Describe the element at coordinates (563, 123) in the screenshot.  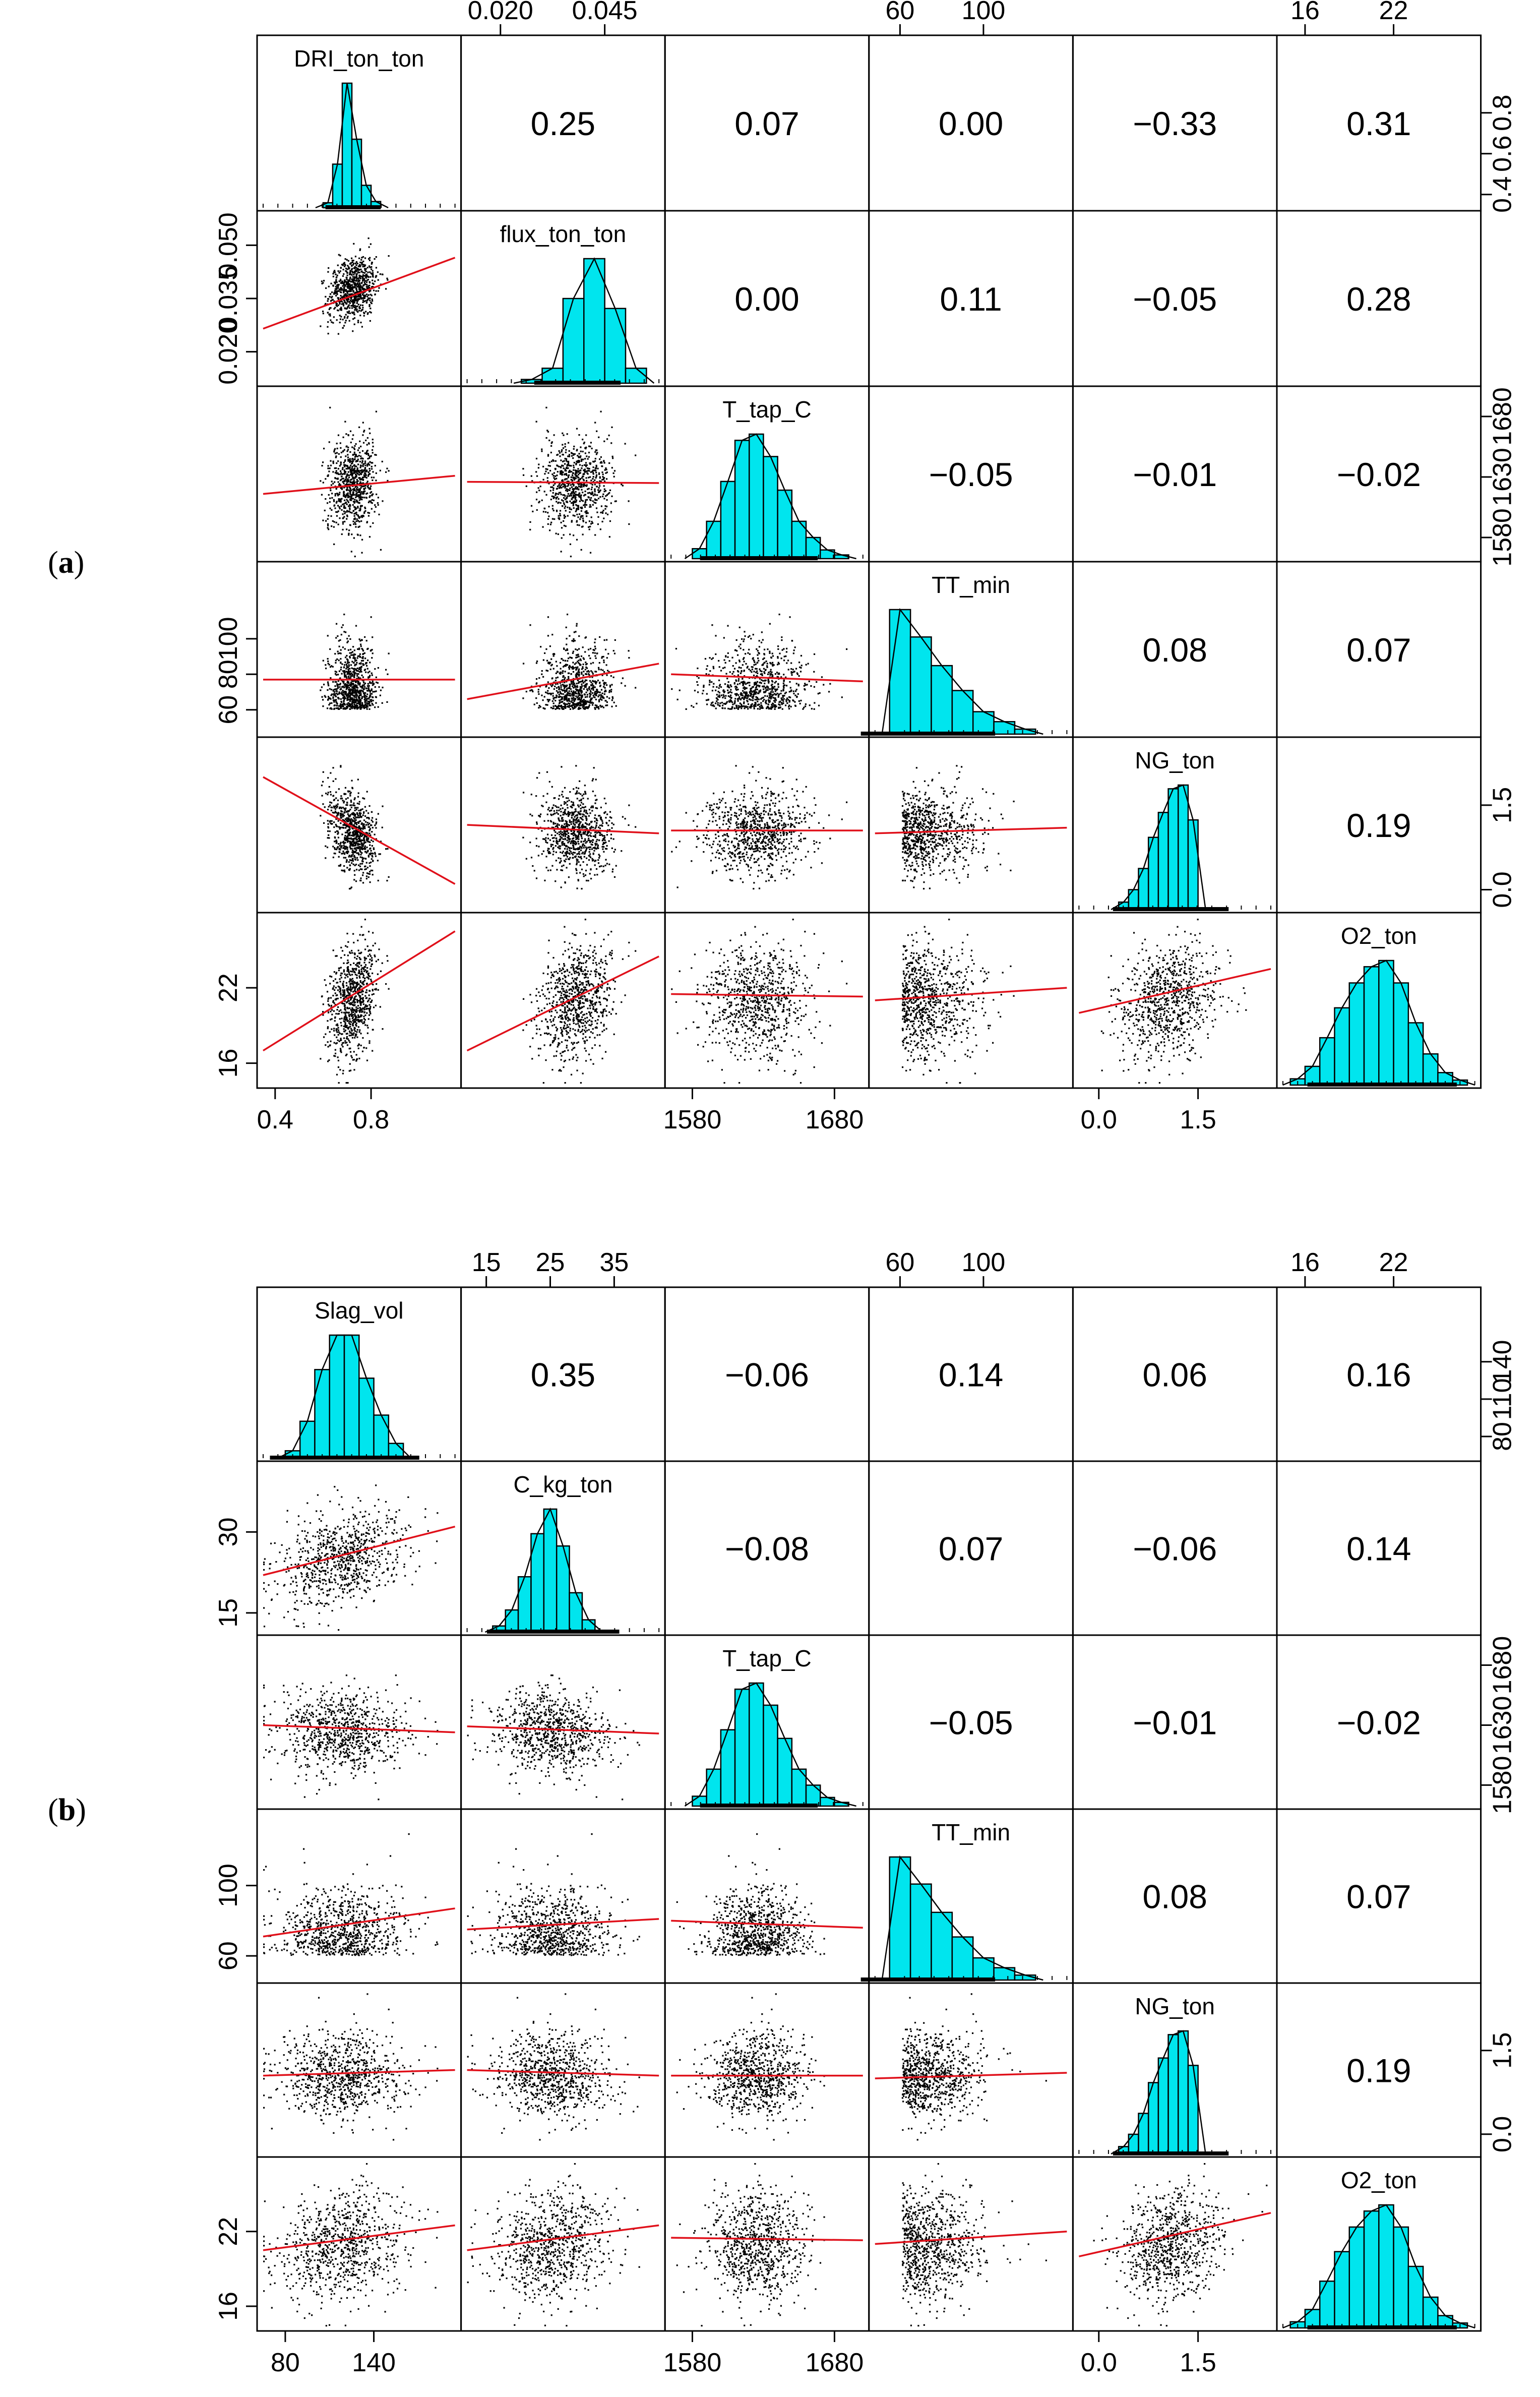
I see `matrix-cell: 0.25` at that location.